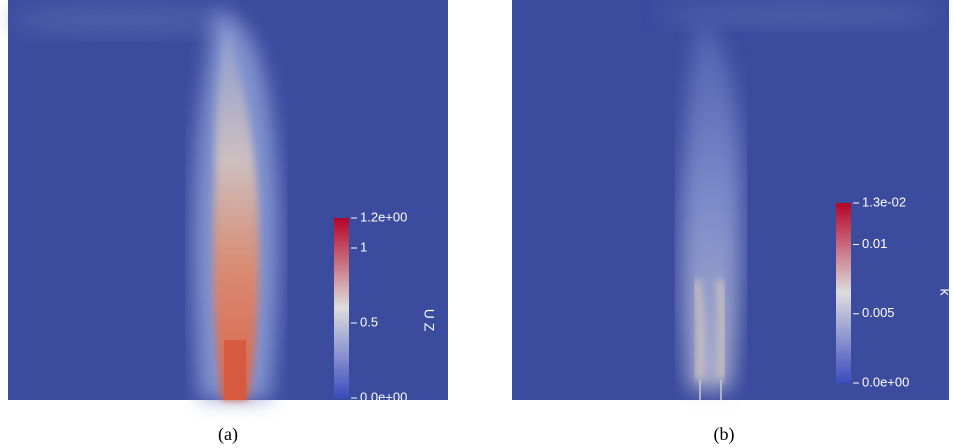 Image resolution: width=954 pixels, height=448 pixels. What do you see at coordinates (228, 434) in the screenshot?
I see `caption: (a)` at bounding box center [228, 434].